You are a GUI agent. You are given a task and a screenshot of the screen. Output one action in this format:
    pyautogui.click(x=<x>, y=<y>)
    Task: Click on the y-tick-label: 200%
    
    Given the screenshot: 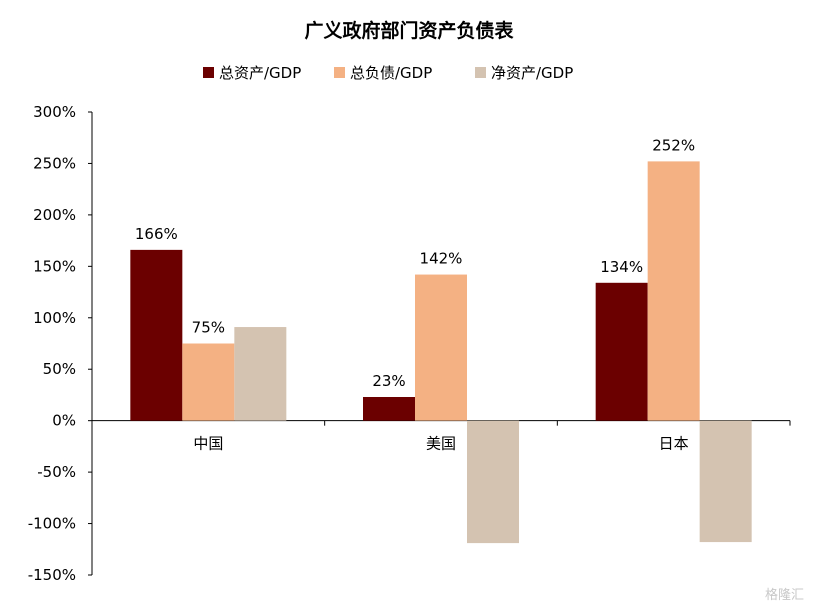 What is the action you would take?
    pyautogui.click(x=54, y=215)
    